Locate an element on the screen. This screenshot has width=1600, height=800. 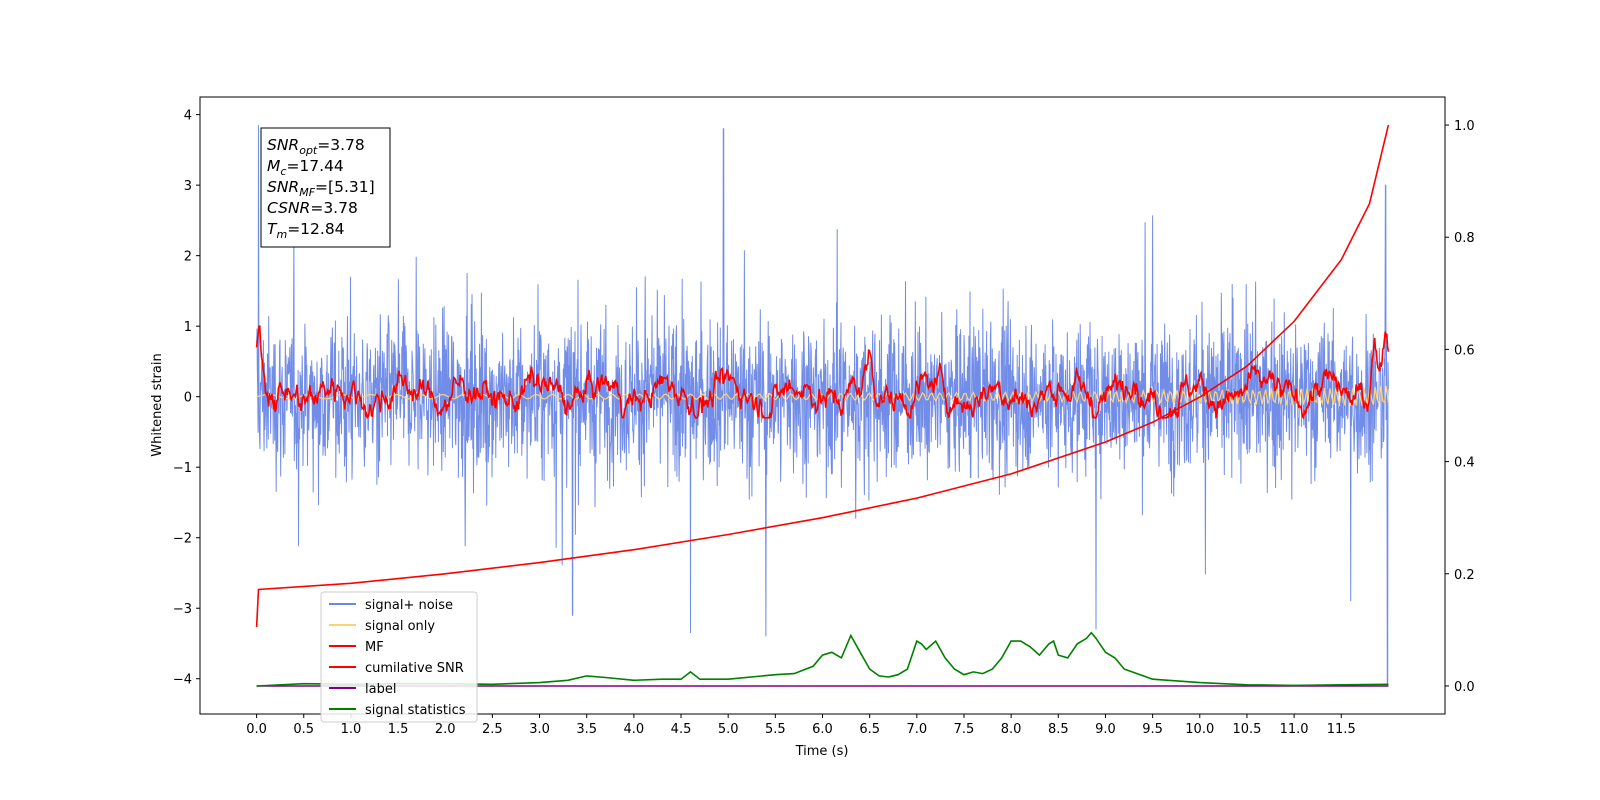
y-left-tick-label: 2 is located at coordinates (188, 257).